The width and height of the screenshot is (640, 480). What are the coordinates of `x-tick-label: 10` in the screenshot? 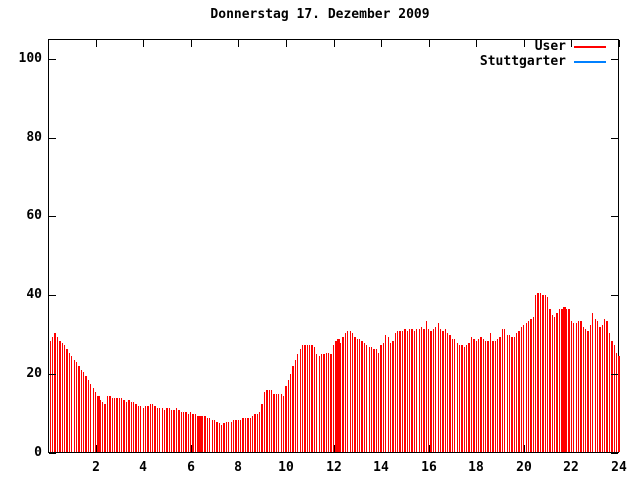 It's located at (286, 467).